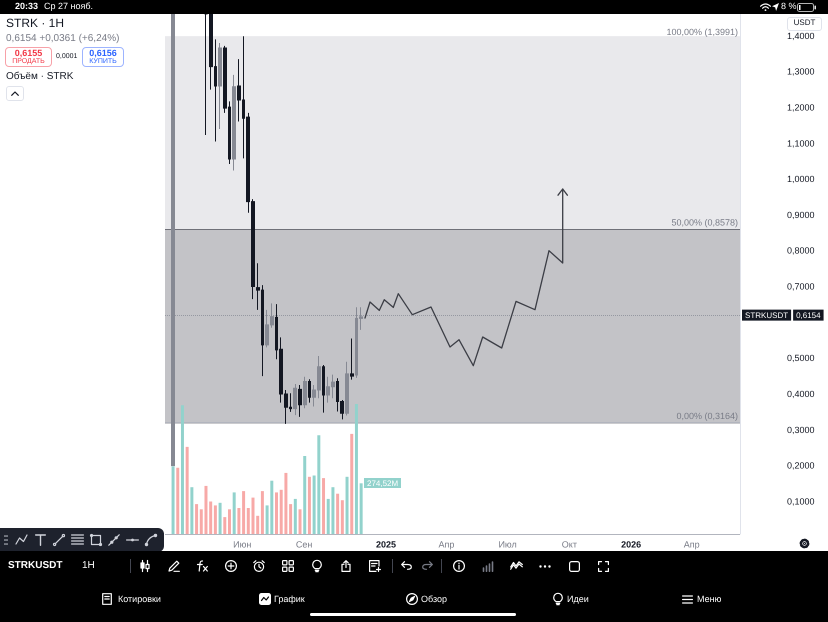 The width and height of the screenshot is (828, 622). Describe the element at coordinates (139, 599) in the screenshot. I see `text: Котировки` at that location.